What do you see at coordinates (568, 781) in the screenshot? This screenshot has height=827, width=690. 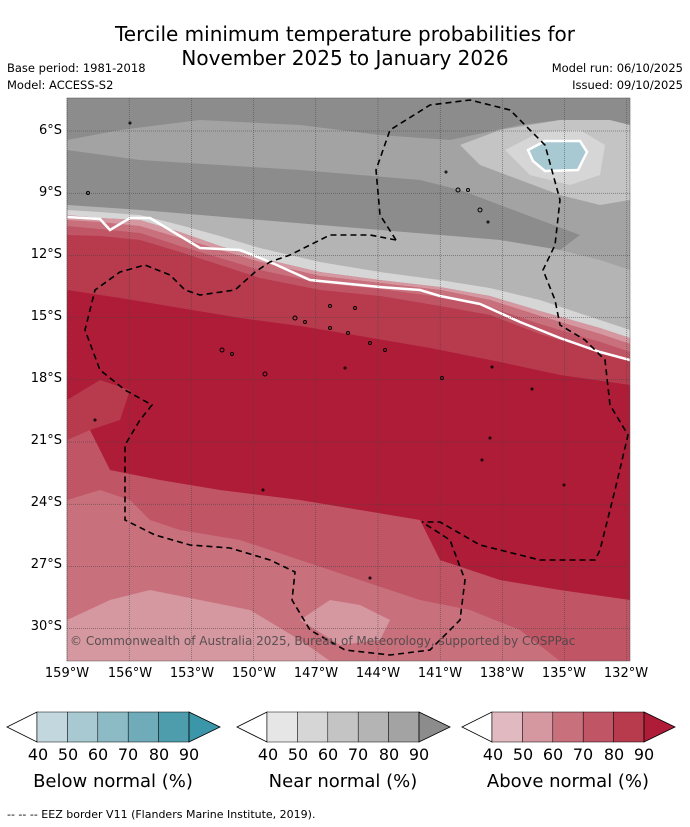 I see `colorbar-above-normal-label: Above normal (%)` at bounding box center [568, 781].